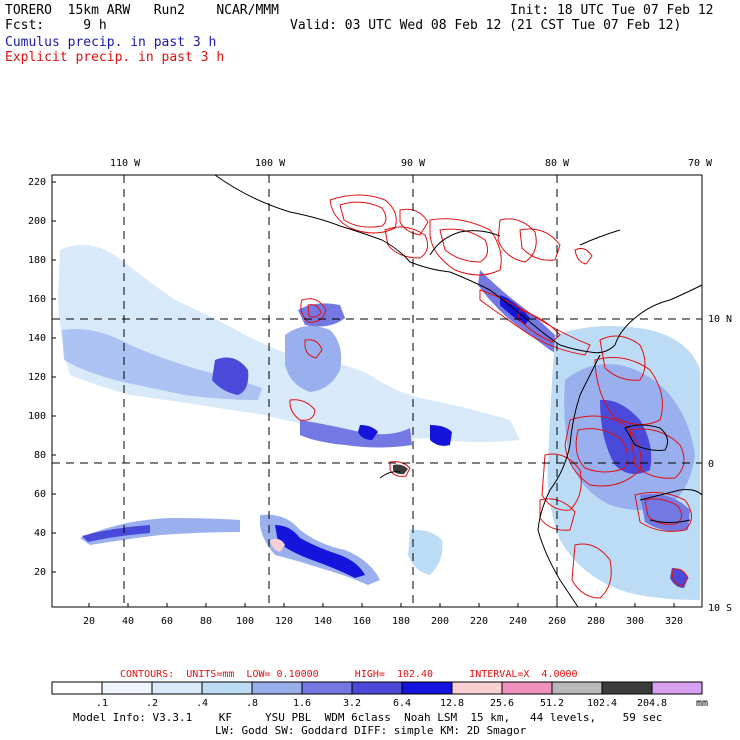  Describe the element at coordinates (635, 621) in the screenshot. I see `x-tick-label: 300` at that location.